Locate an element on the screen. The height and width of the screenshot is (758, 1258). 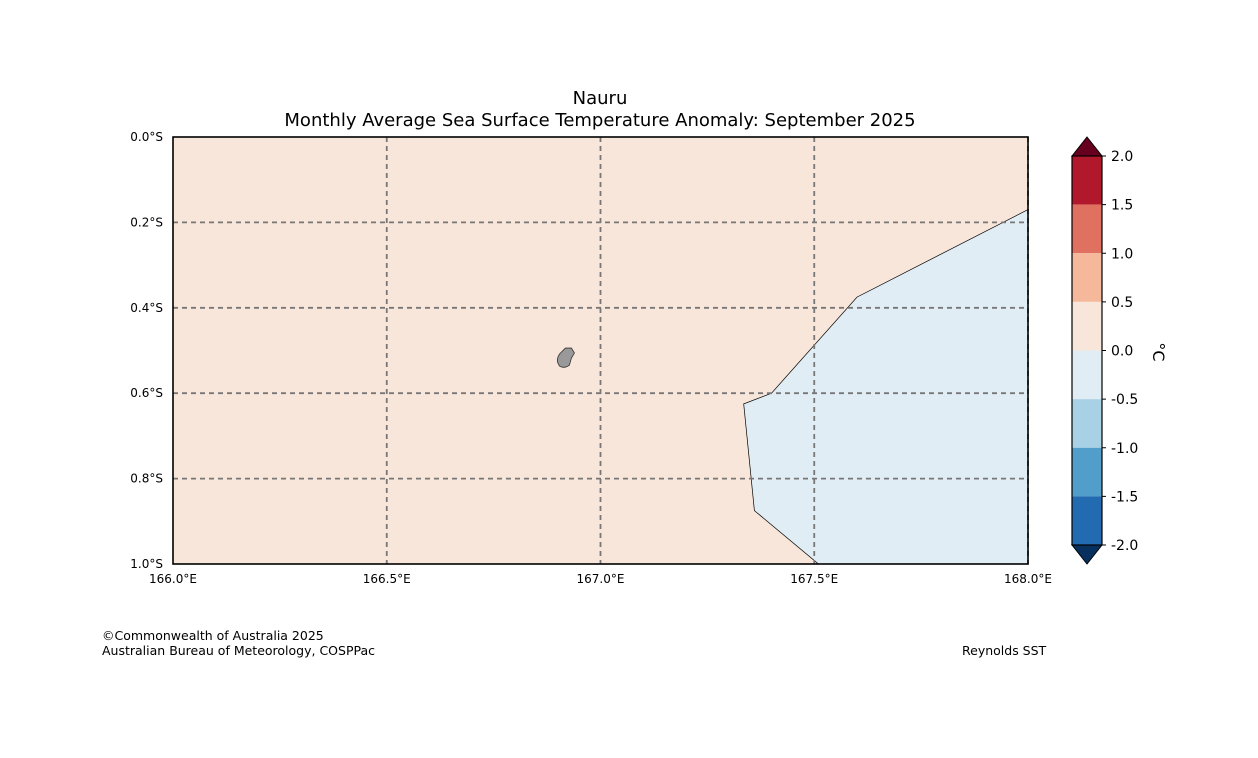
lon-tick-label: 166.0°E is located at coordinates (173, 579).